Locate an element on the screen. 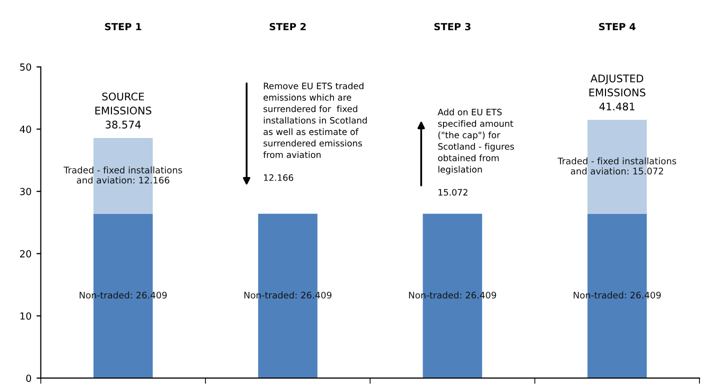 The height and width of the screenshot is (389, 703). y-tick-label: 10 is located at coordinates (26, 316).